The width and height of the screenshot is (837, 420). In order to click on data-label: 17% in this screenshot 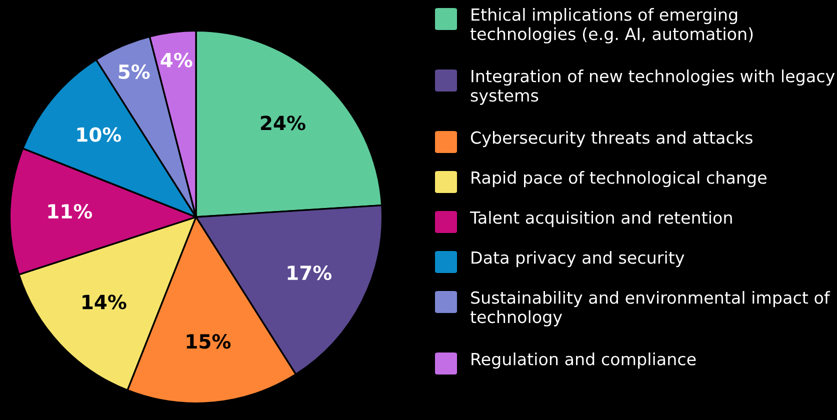, I will do `click(310, 272)`.